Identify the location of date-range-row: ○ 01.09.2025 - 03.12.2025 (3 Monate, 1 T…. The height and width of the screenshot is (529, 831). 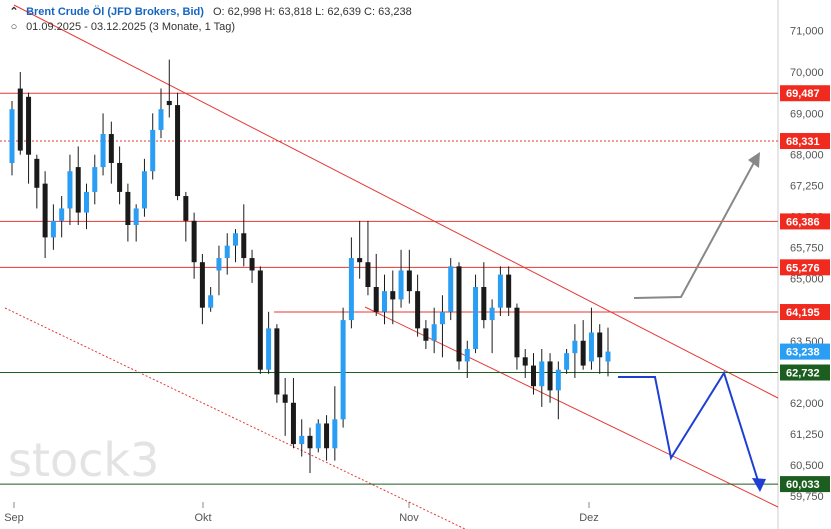
(121, 27).